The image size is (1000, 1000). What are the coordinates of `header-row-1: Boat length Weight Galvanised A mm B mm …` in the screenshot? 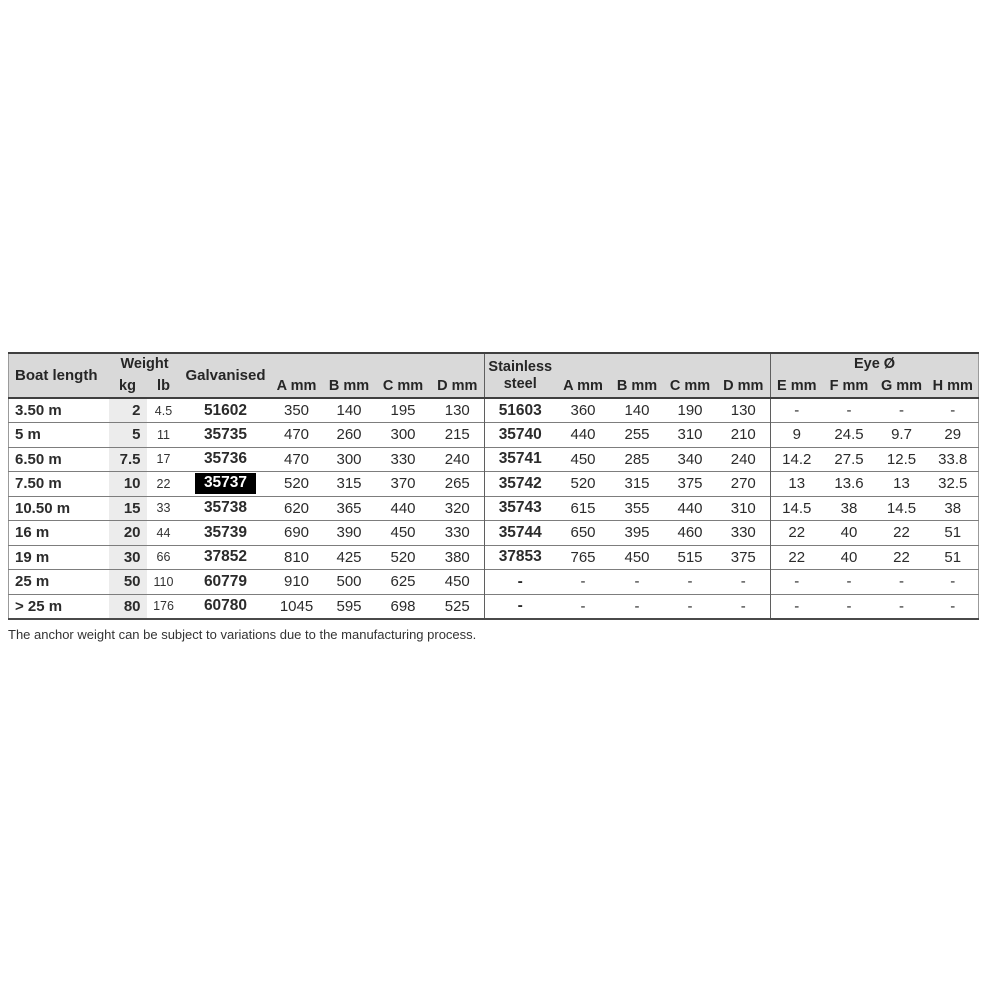 It's located at (493, 375).